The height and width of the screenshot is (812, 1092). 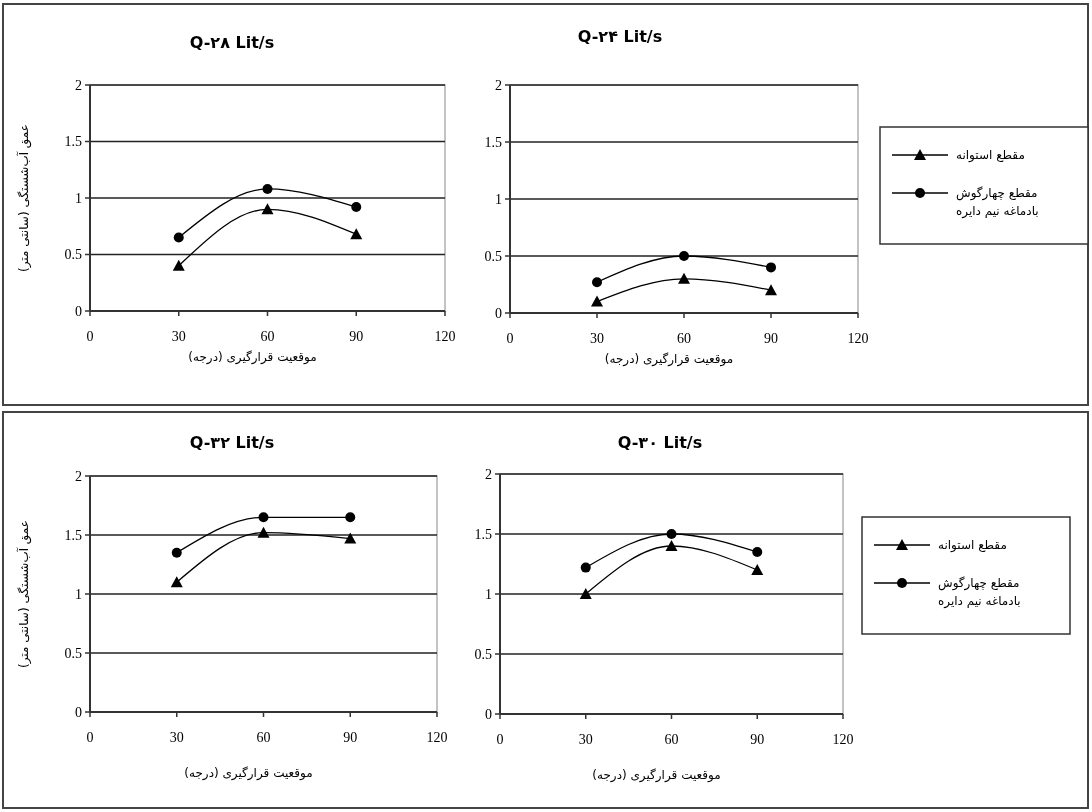 I want to click on chart-title: Q-۲۴ Lit/s, so click(x=620, y=36).